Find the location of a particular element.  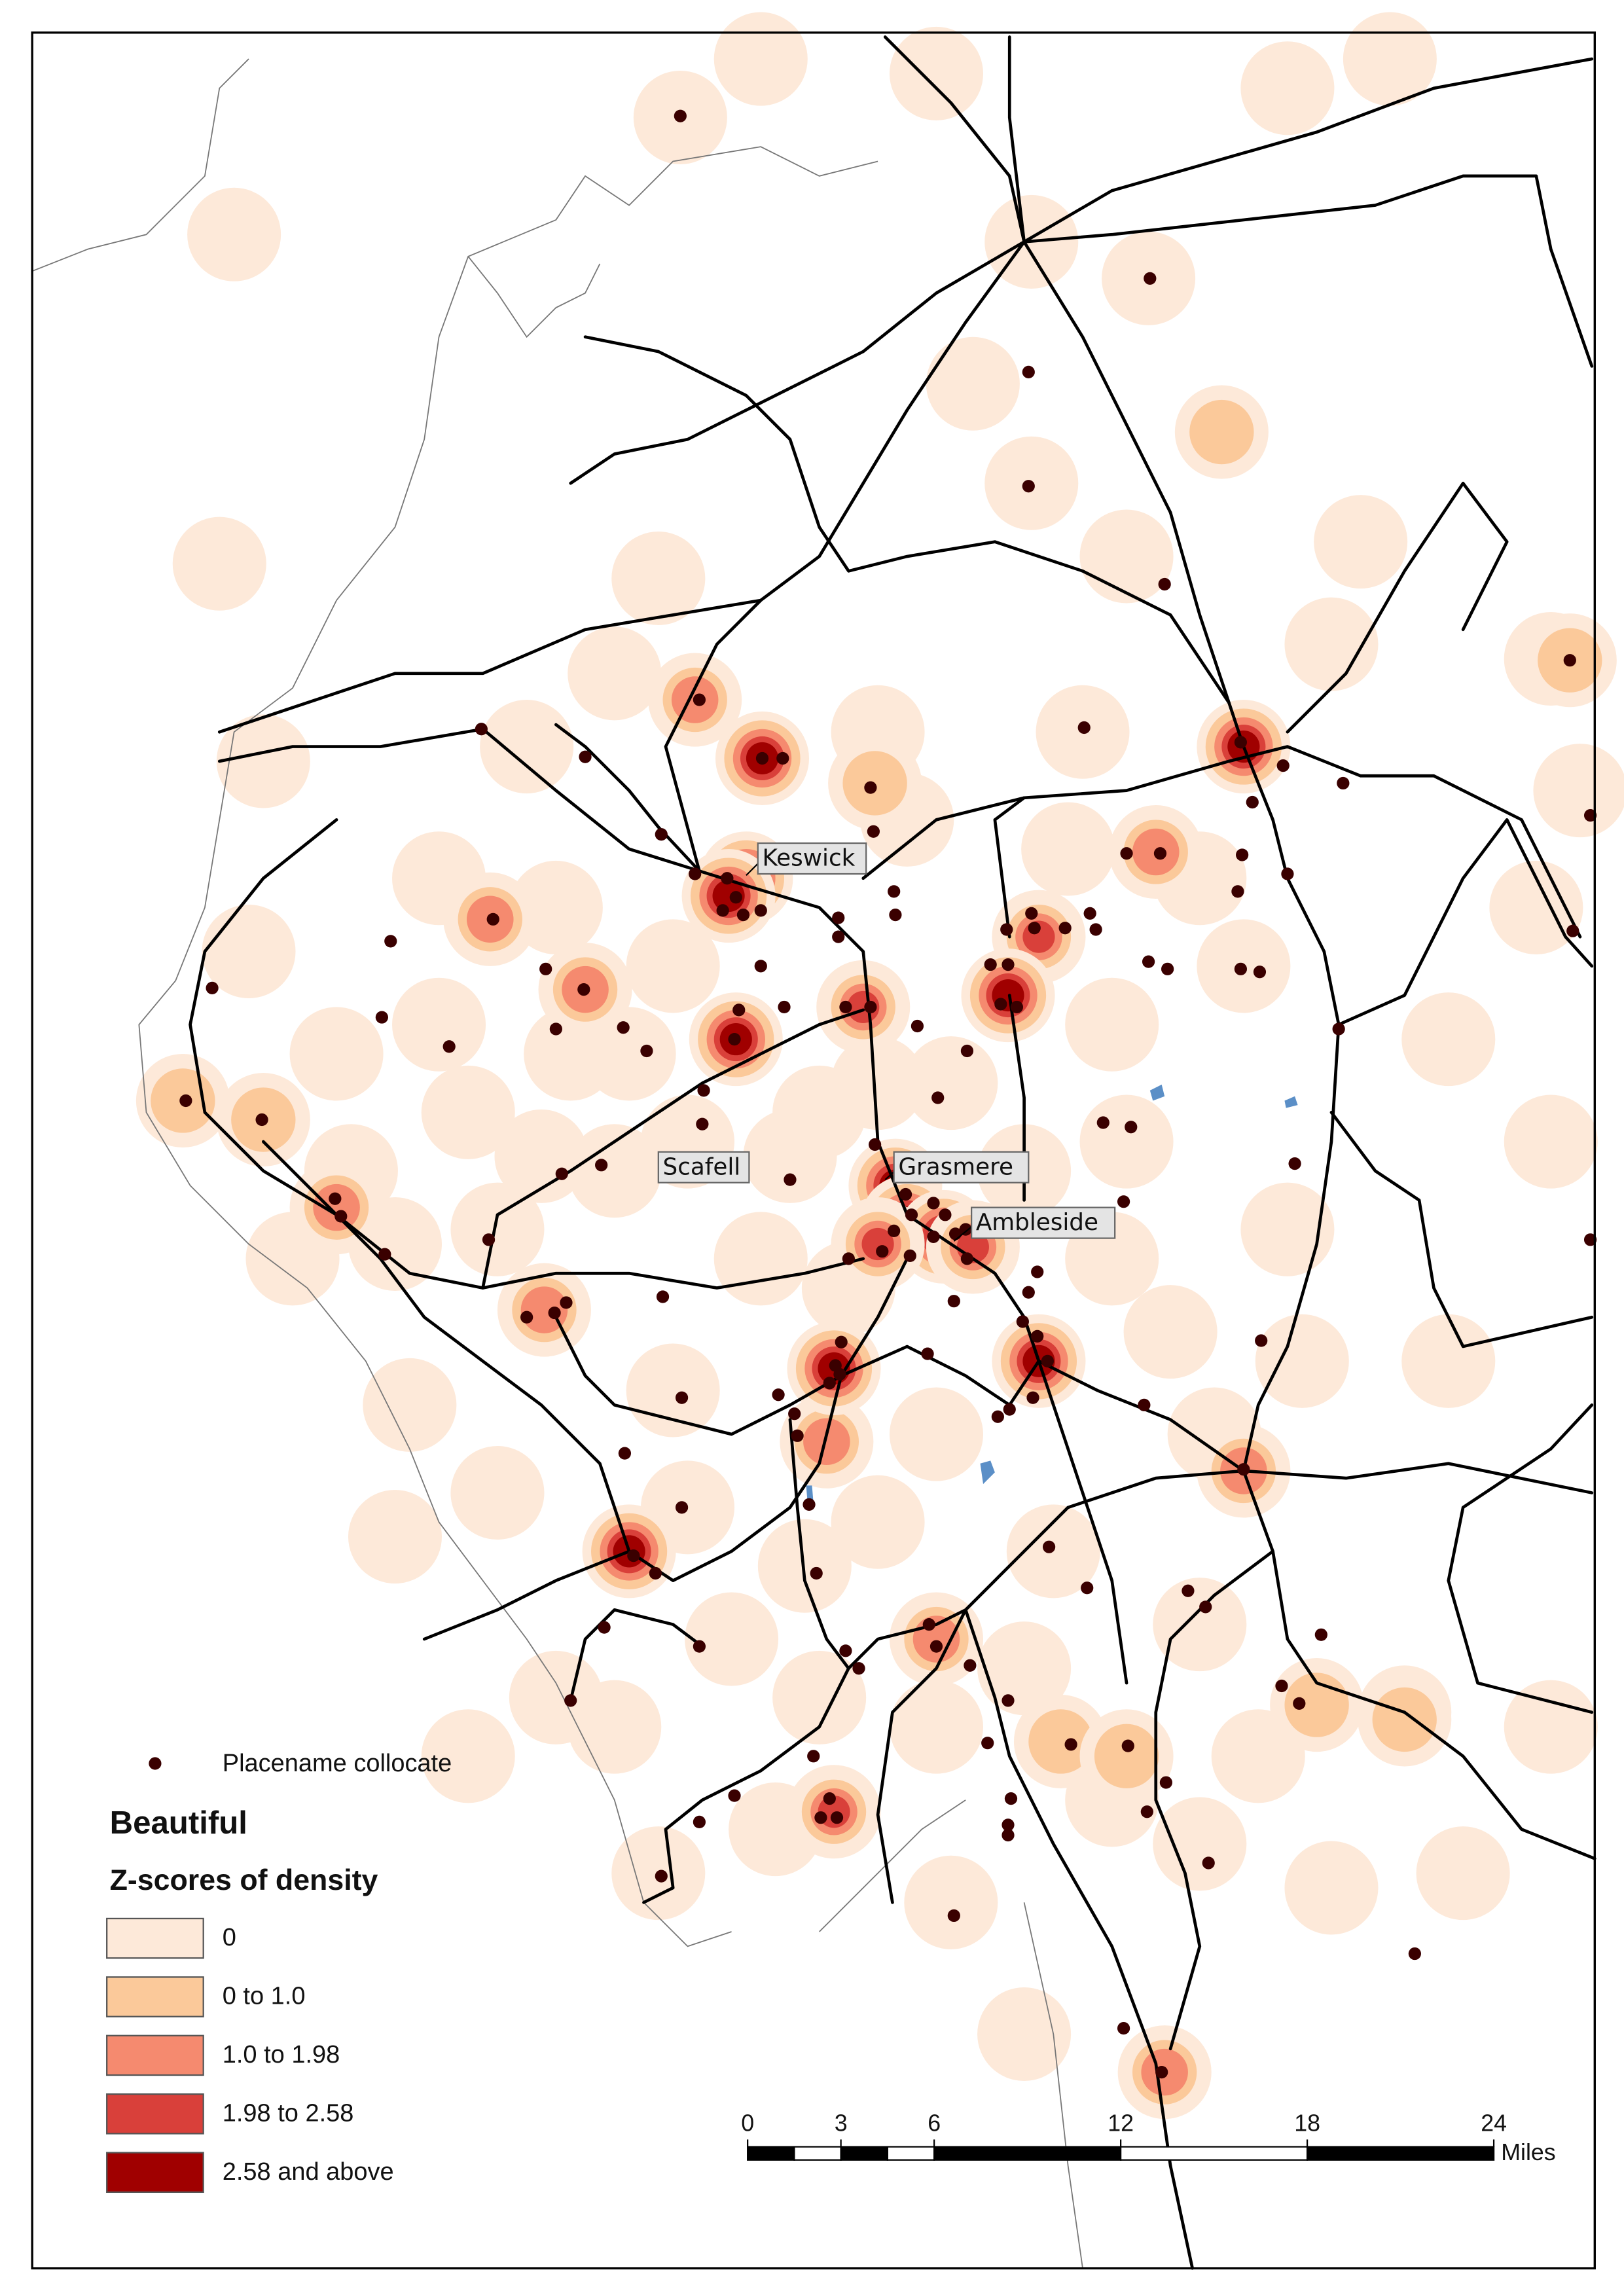

lakes is located at coordinates (1052, 1294).